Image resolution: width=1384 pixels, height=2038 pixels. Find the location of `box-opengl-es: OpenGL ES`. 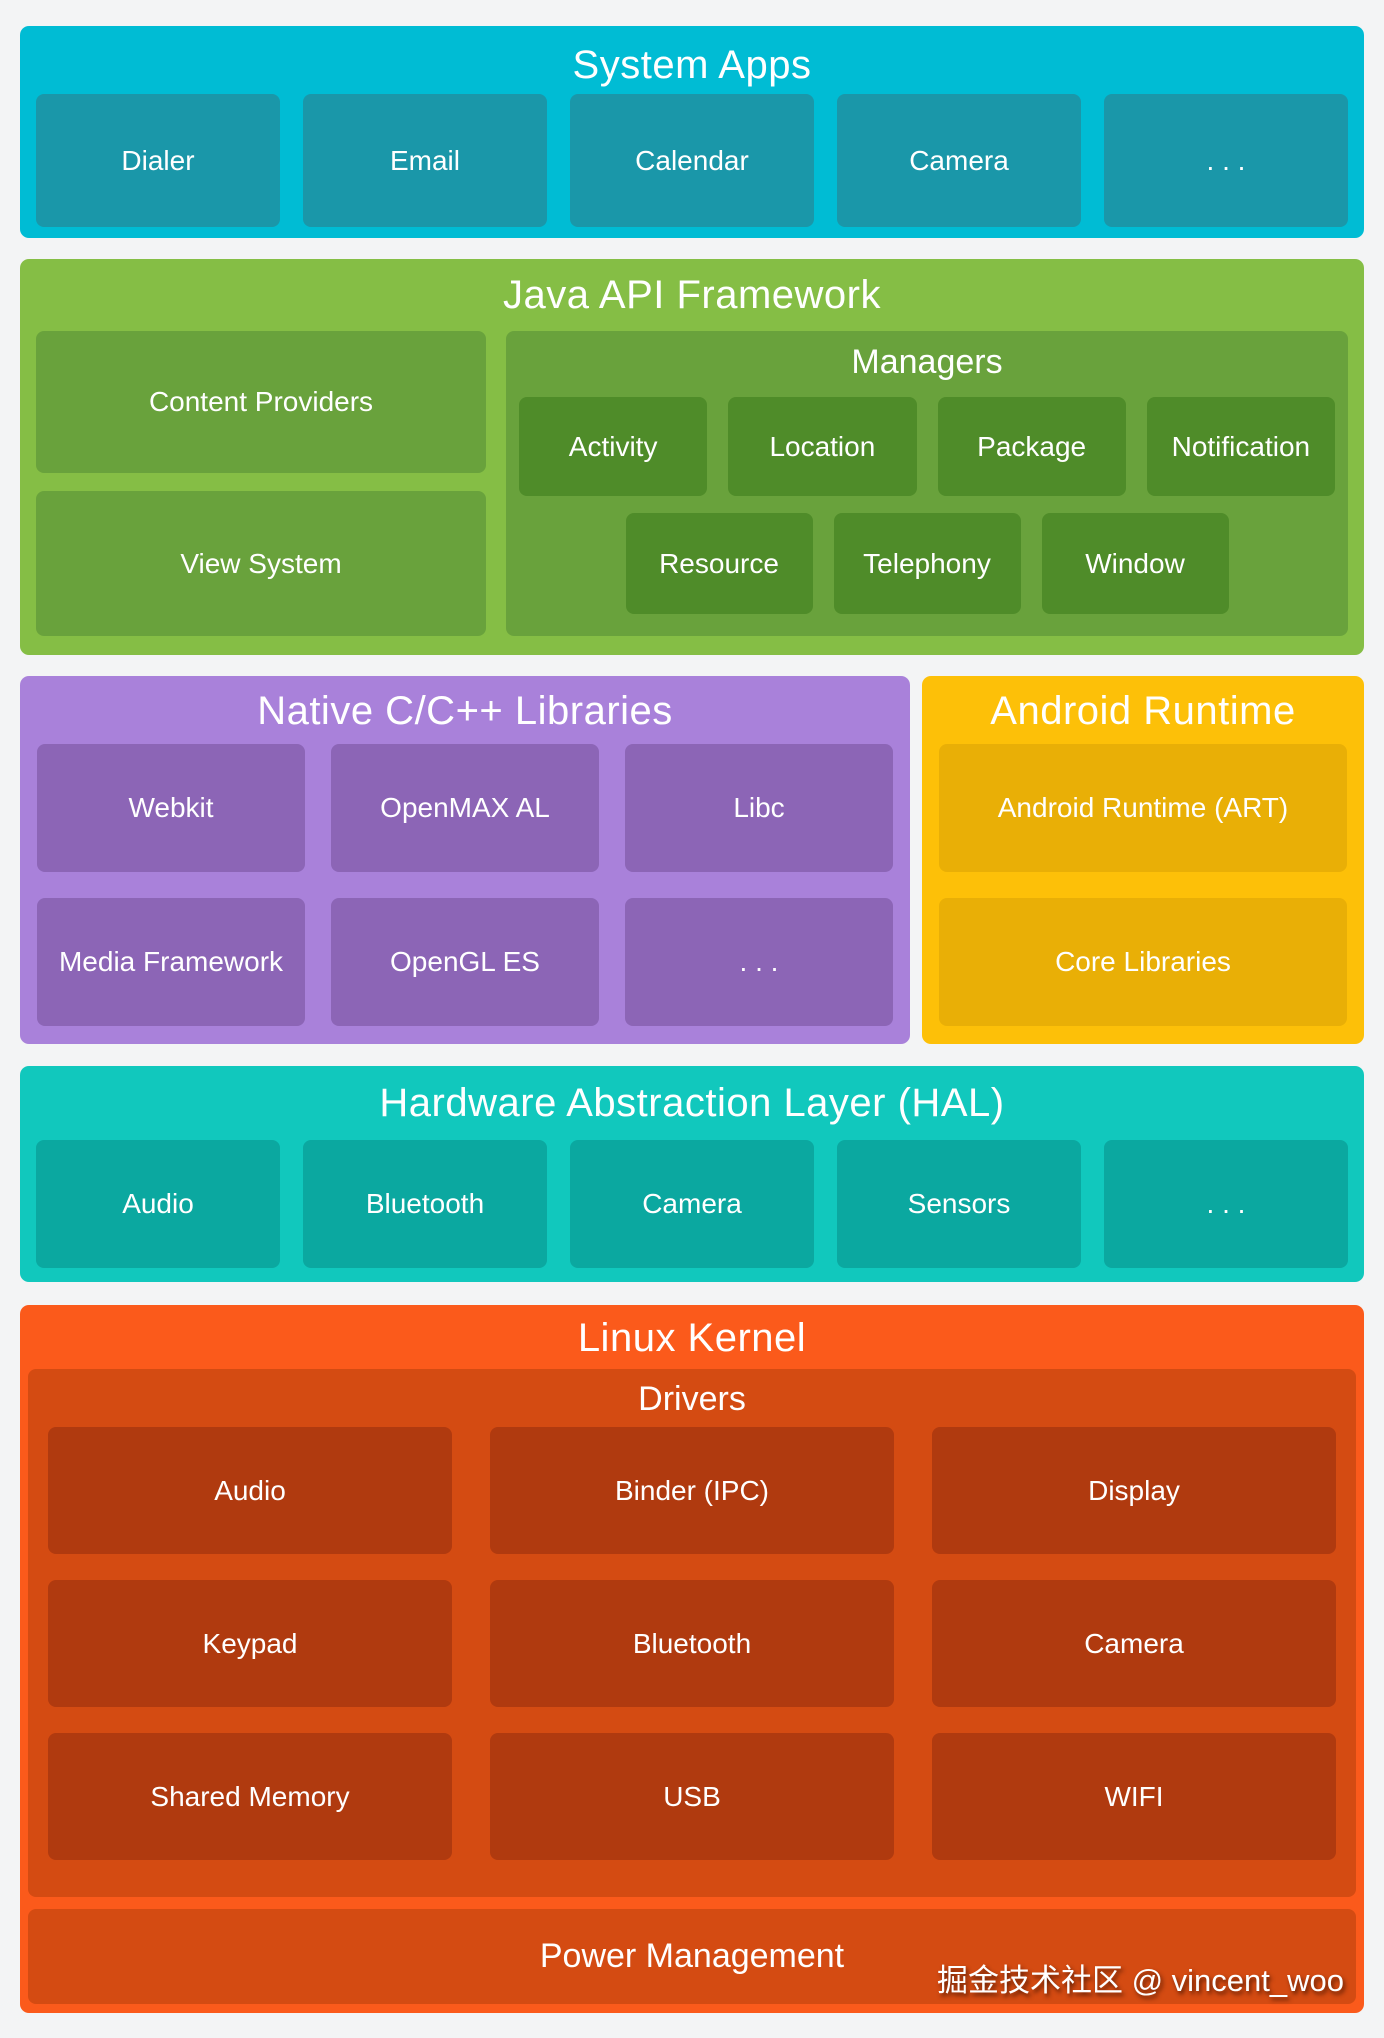

box-opengl-es: OpenGL ES is located at coordinates (465, 962).